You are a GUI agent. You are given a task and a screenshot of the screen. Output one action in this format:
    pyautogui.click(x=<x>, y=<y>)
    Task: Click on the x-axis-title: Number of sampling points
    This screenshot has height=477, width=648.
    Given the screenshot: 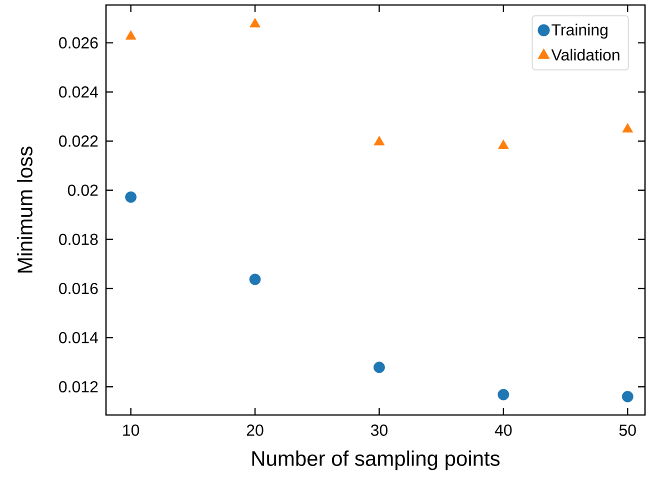 What is the action you would take?
    pyautogui.click(x=376, y=460)
    